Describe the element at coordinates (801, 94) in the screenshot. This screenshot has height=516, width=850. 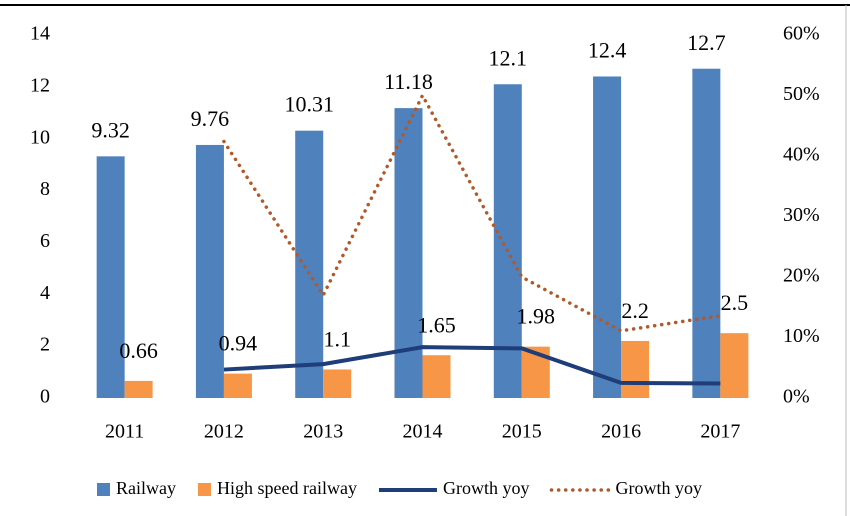
I see `y2-tick-label: 50%` at that location.